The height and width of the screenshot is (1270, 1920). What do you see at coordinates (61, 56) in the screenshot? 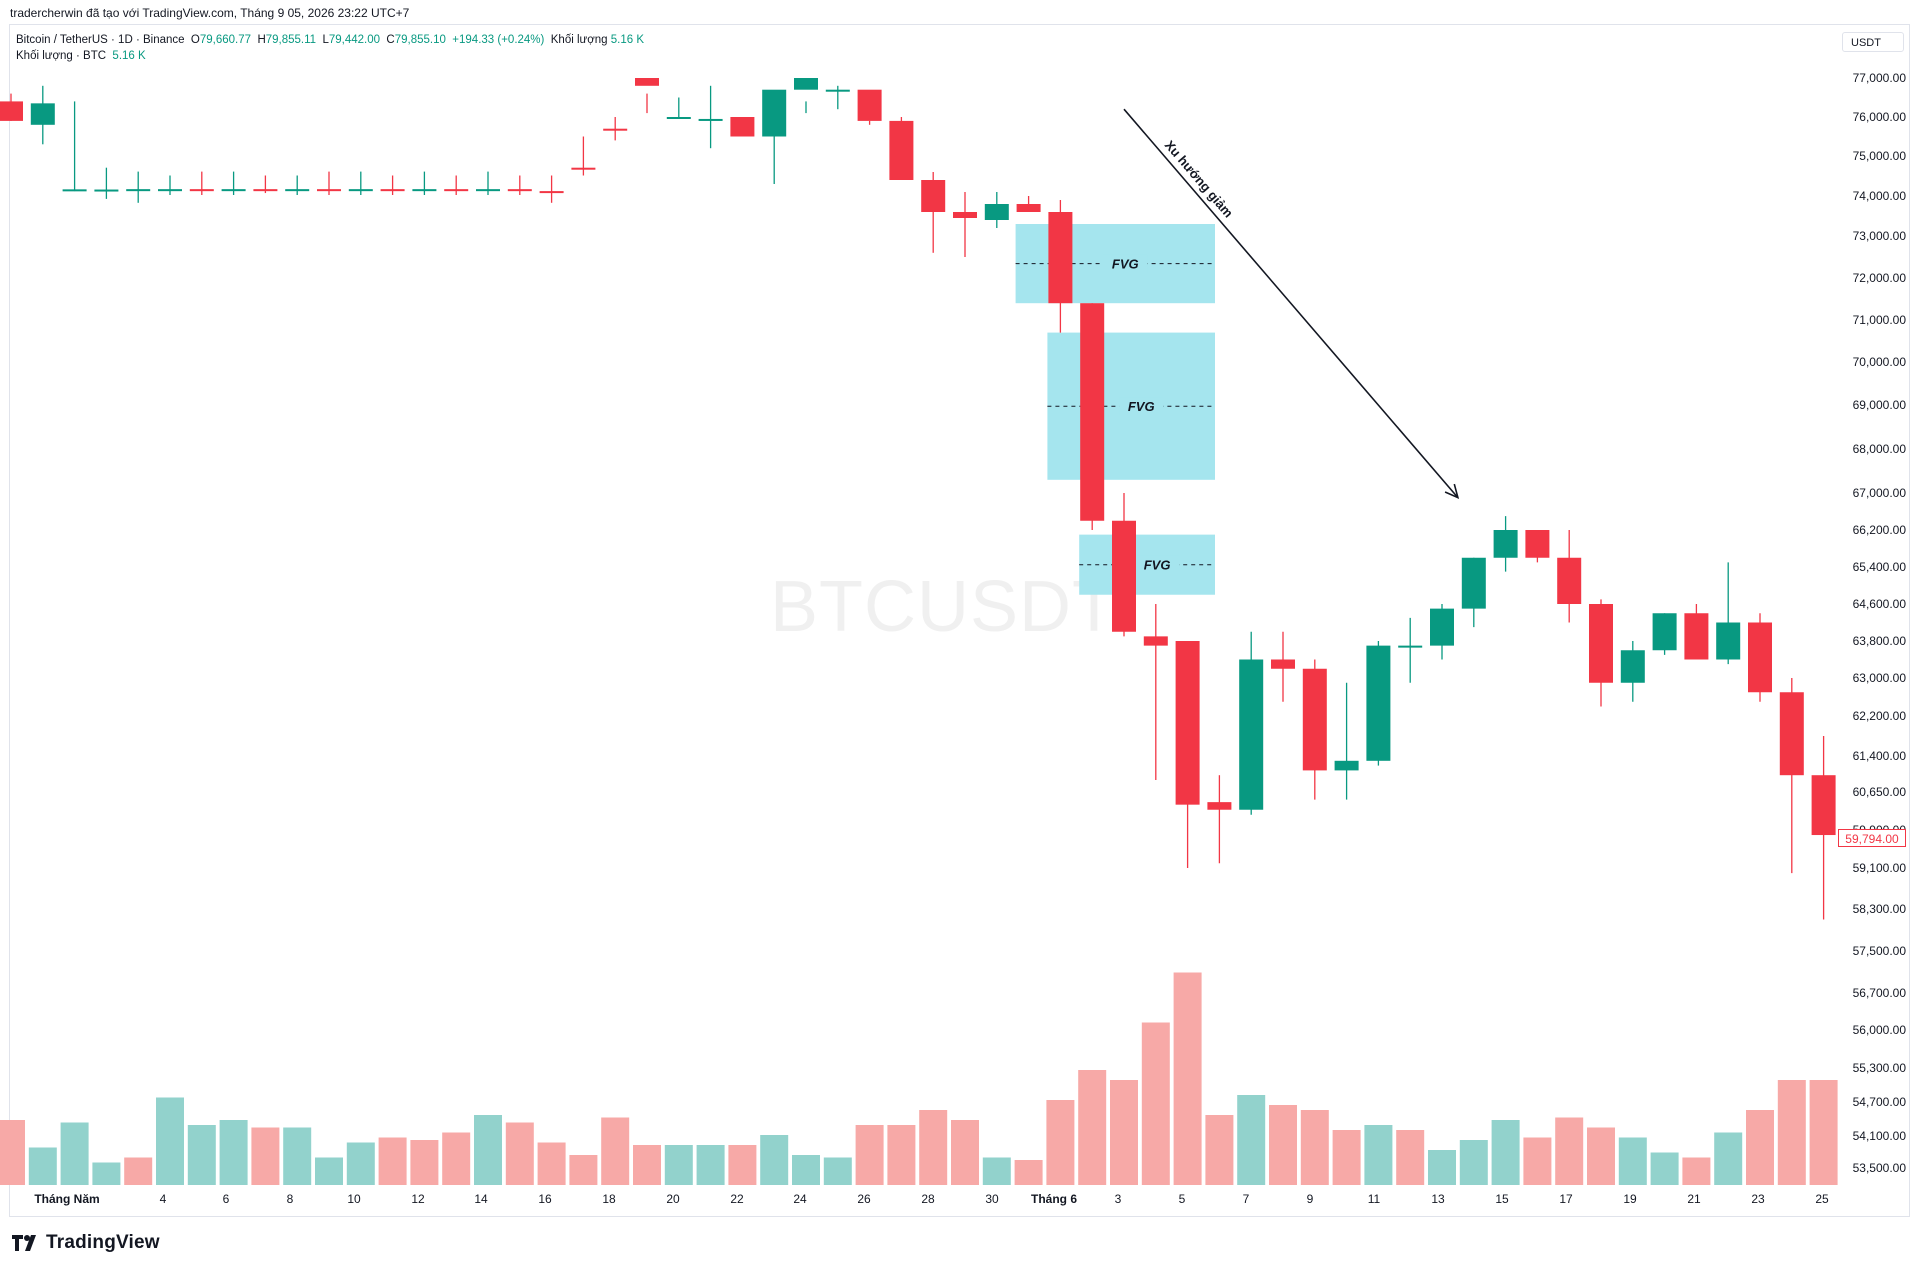
I see `volume-series-name: Khối lượng · BTC` at bounding box center [61, 56].